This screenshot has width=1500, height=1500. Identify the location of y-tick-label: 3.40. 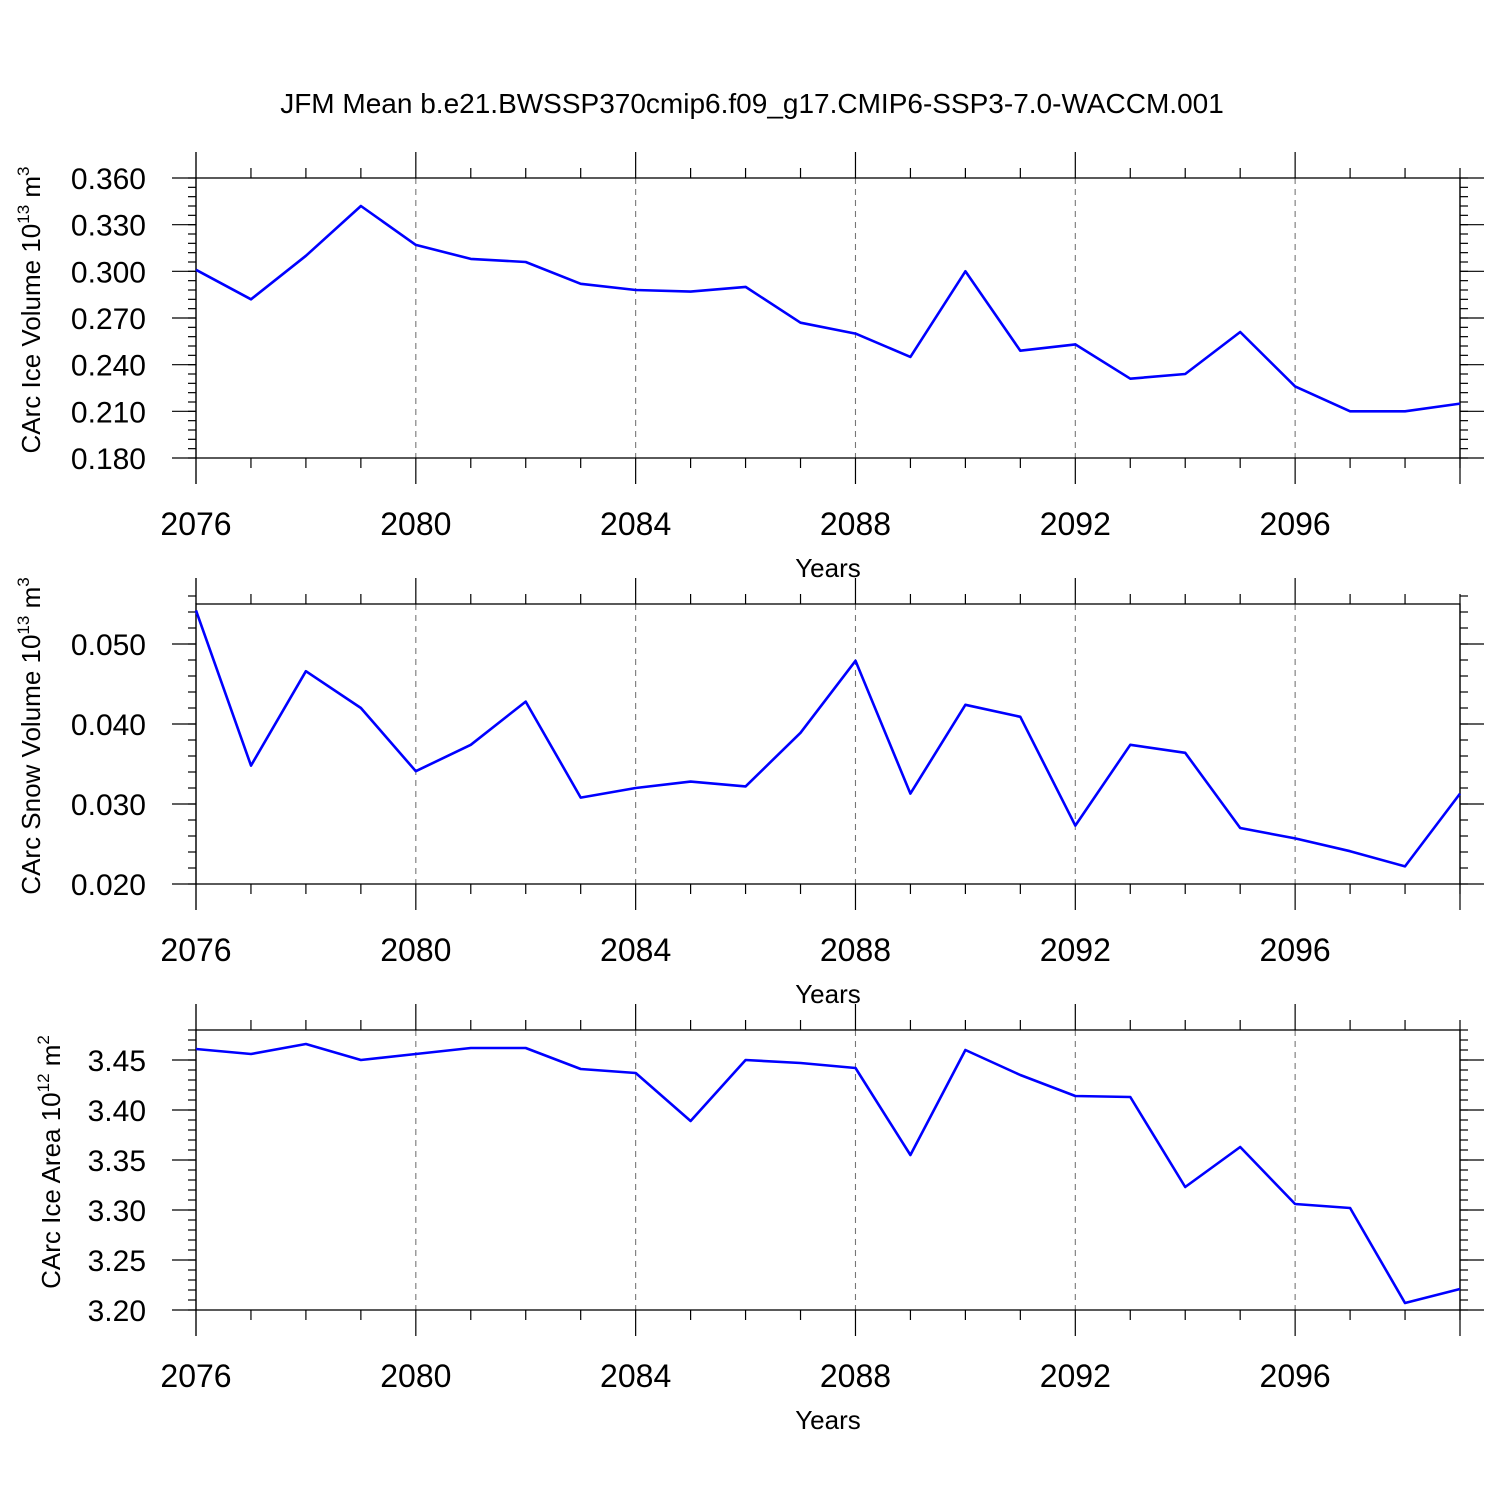
(117, 1111).